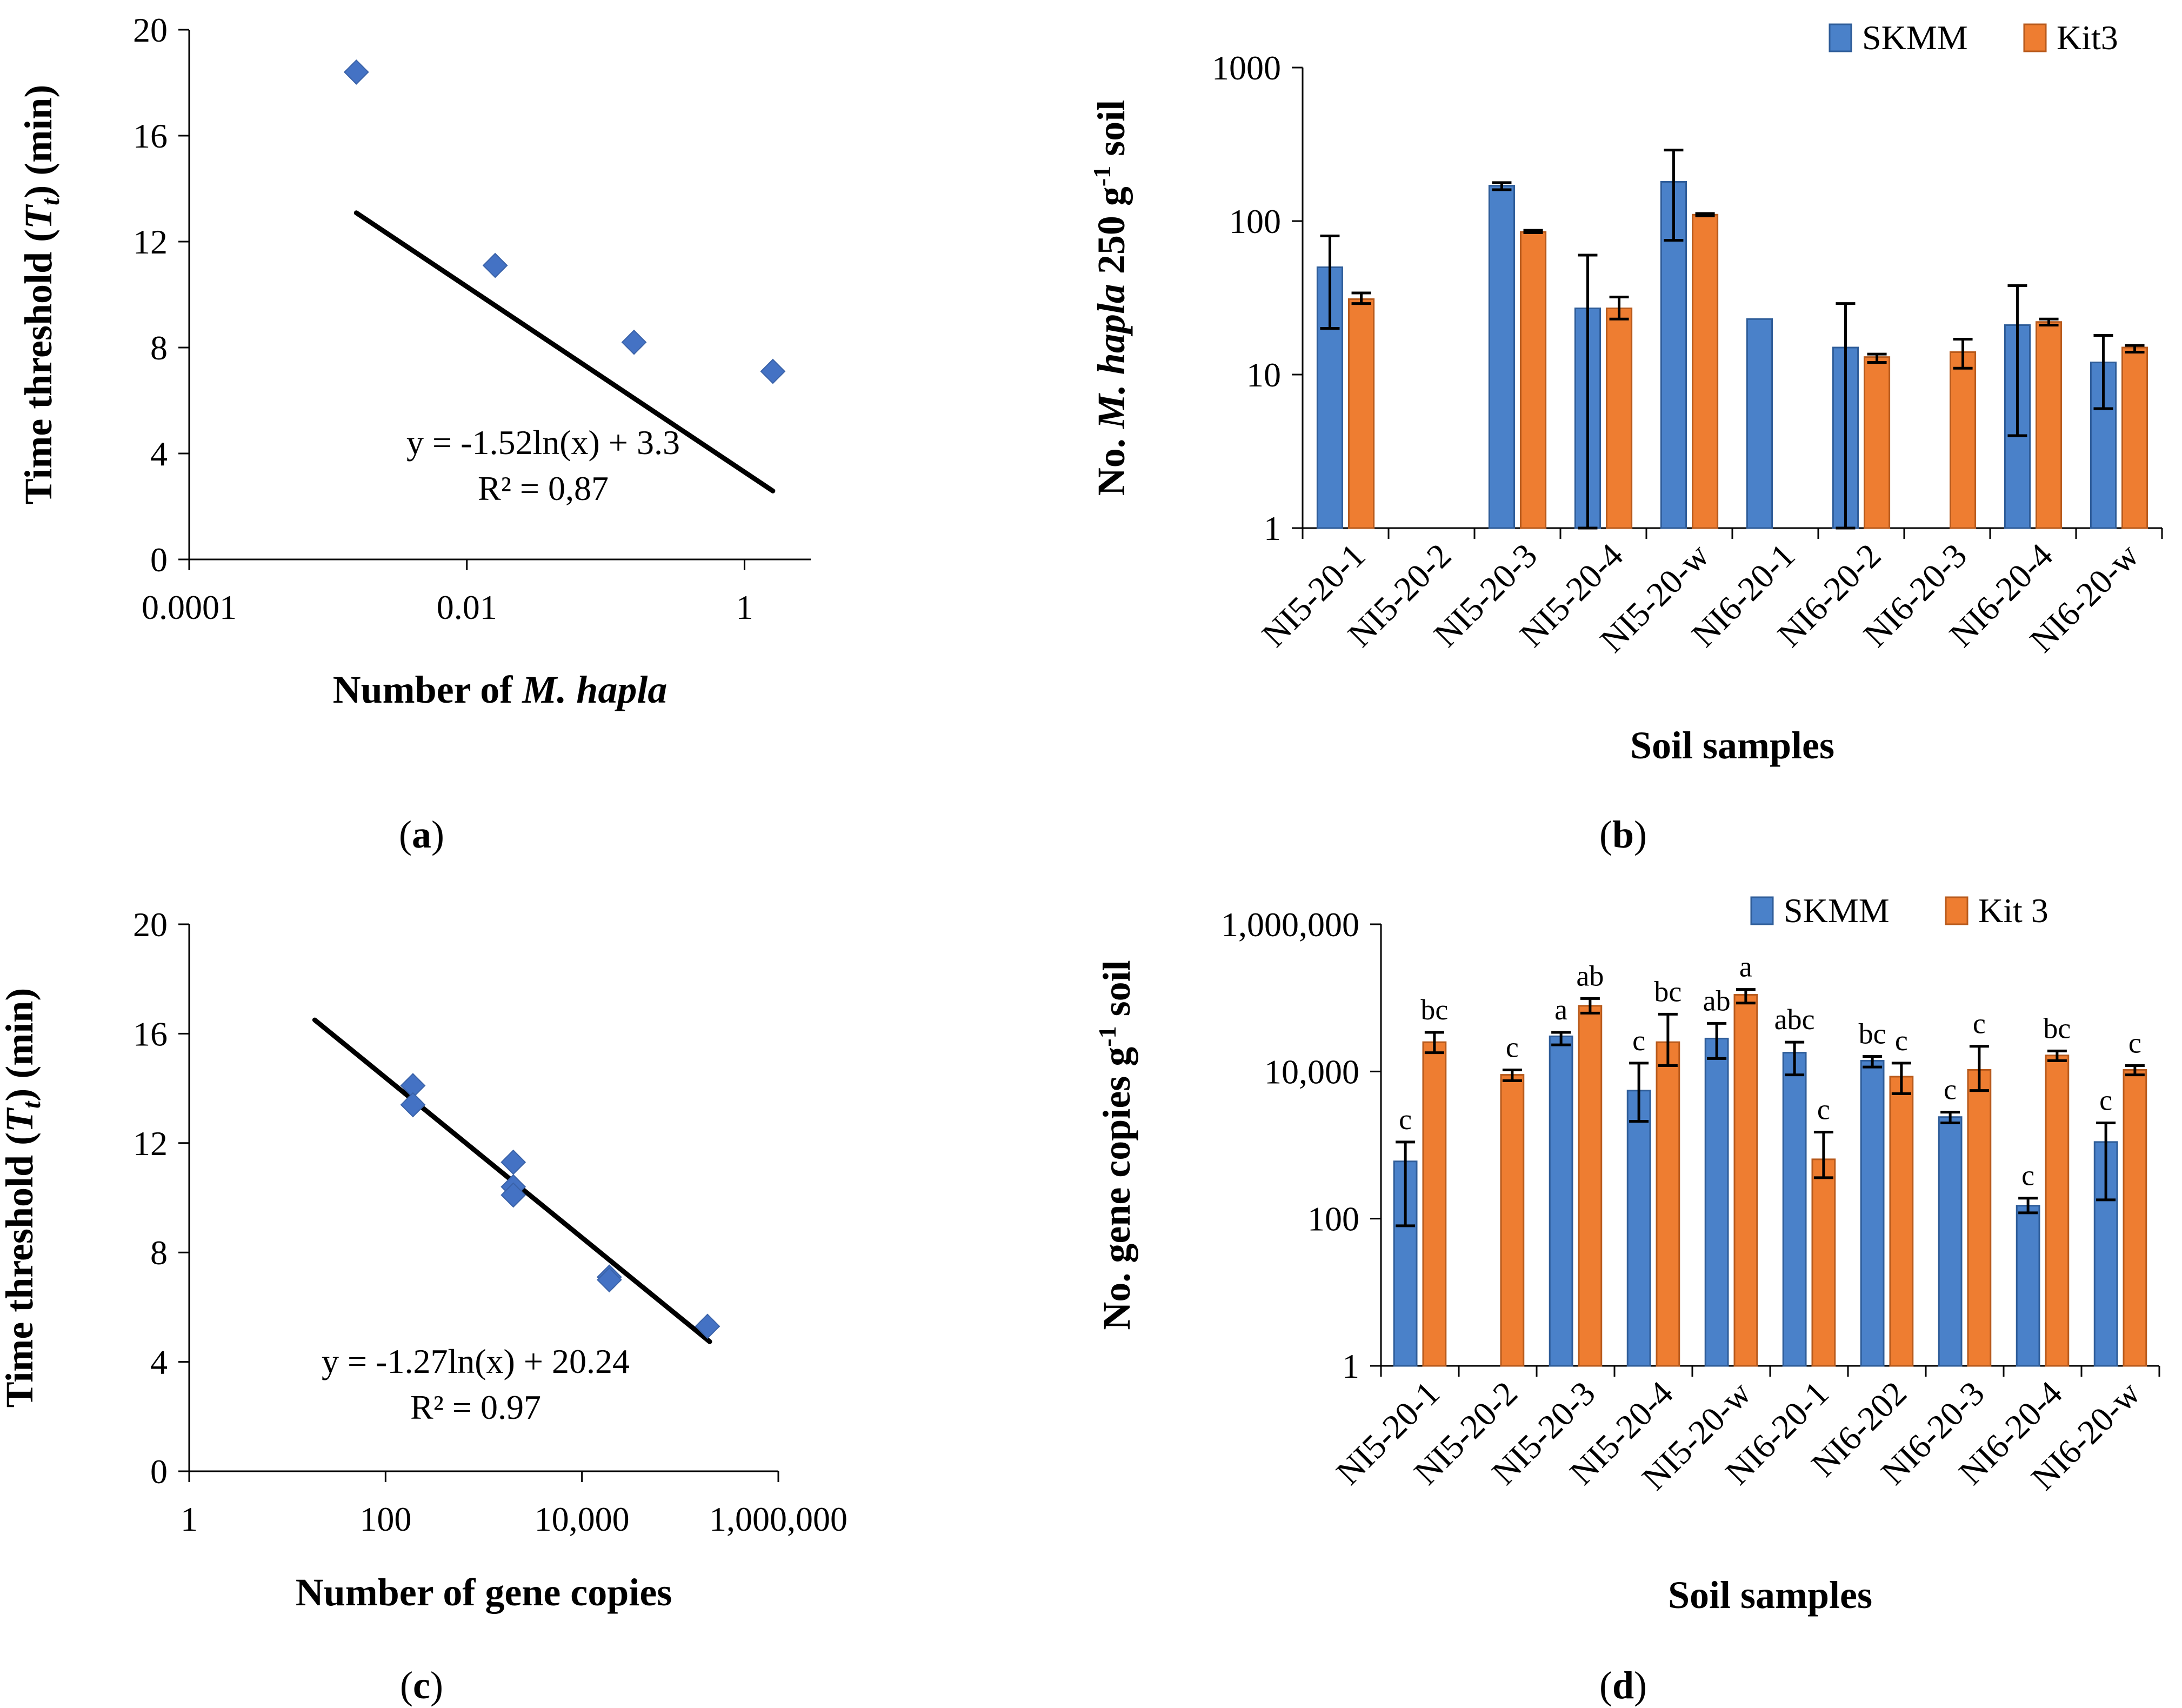 The image size is (2182, 1708). I want to click on y-axis-title: No. gene copies g-1 soil, so click(1115, 1145).